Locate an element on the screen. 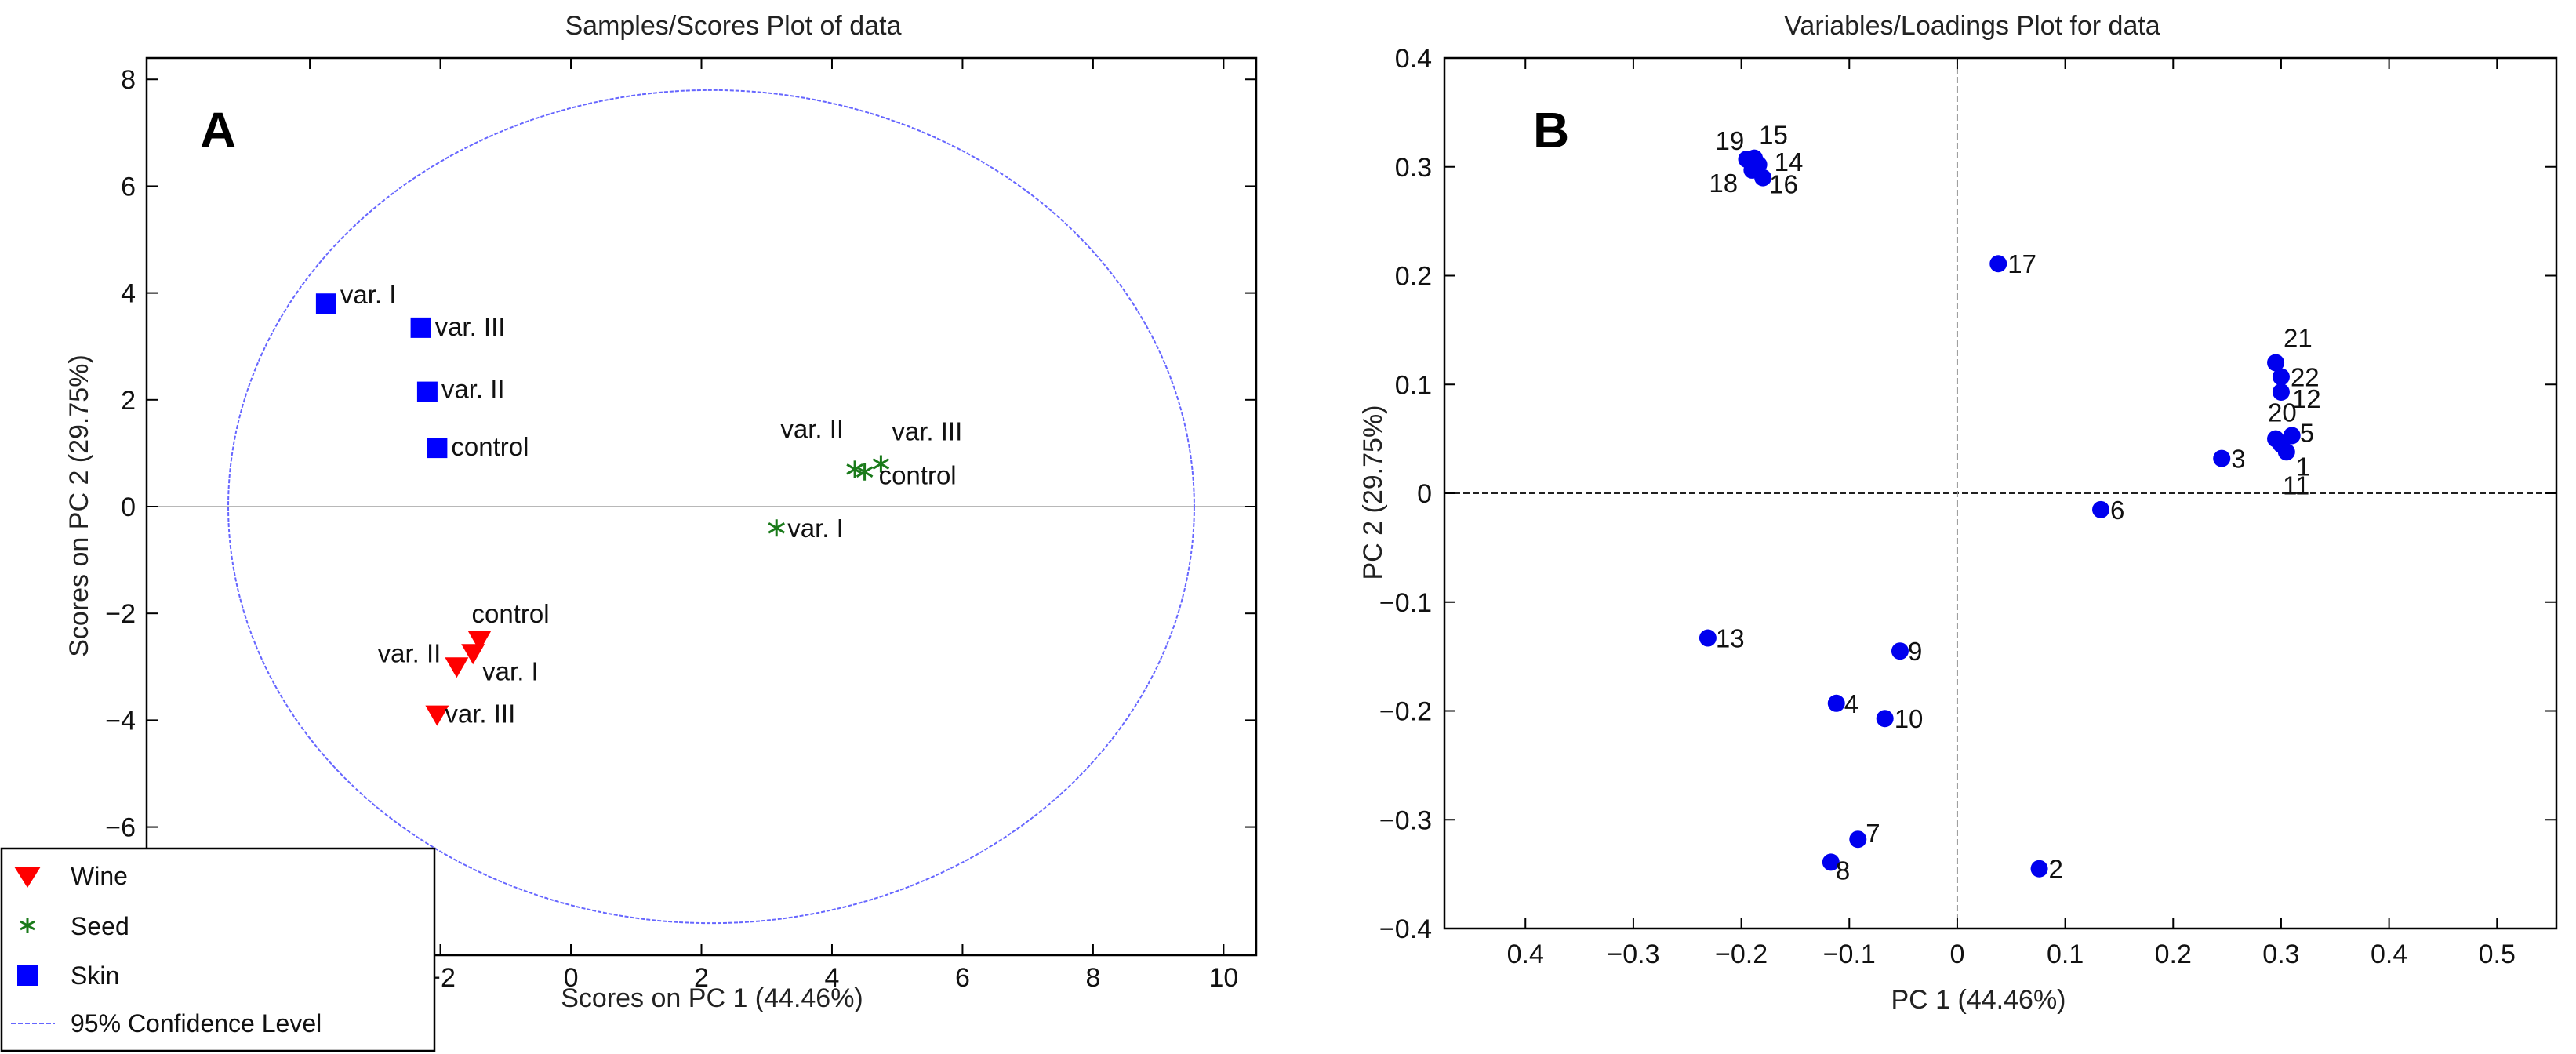 Image resolution: width=2576 pixels, height=1054 pixels. x-tick-label: 0.4 is located at coordinates (1525, 955).